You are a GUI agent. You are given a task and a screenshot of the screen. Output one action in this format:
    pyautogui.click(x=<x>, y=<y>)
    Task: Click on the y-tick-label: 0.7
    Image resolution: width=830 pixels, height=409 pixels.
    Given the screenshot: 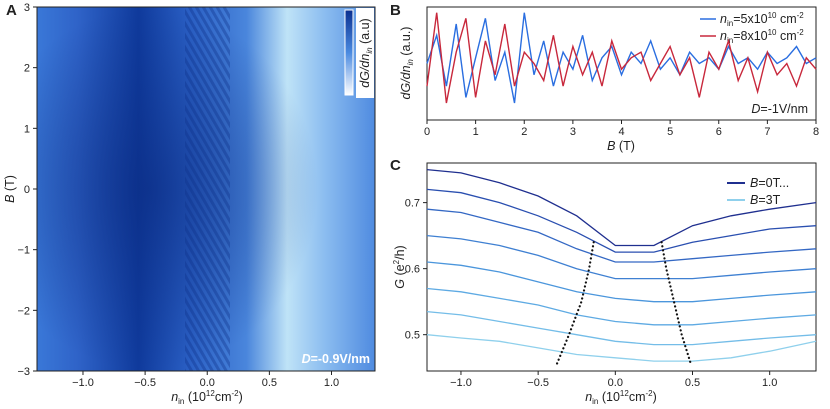 What is the action you would take?
    pyautogui.click(x=412, y=204)
    